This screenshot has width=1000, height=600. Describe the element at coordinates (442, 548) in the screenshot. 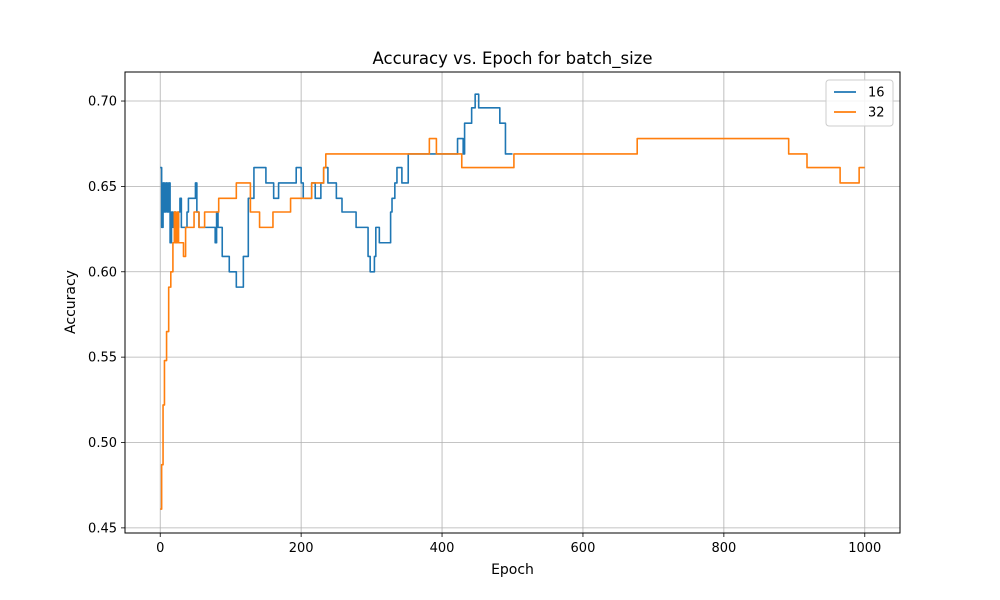

I see `x-tick-label: 400` at that location.